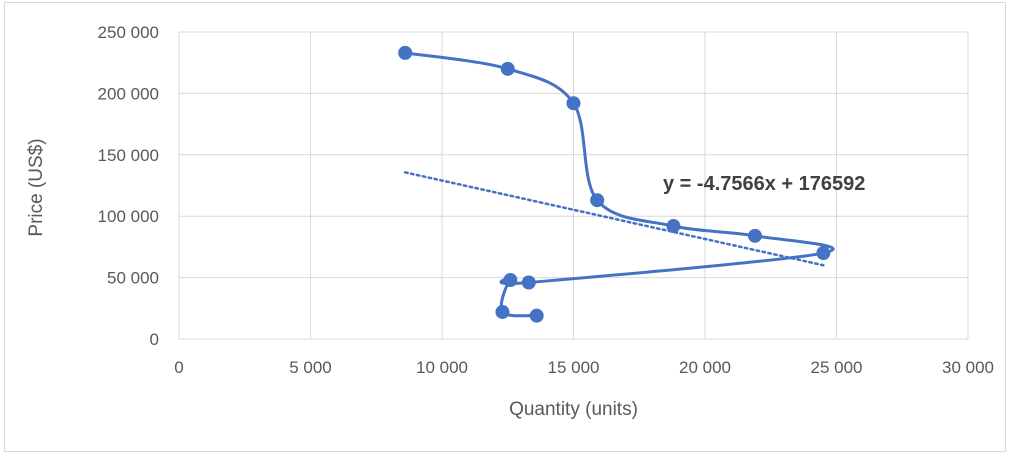  I want to click on x-tick-label: 5 000, so click(310, 367).